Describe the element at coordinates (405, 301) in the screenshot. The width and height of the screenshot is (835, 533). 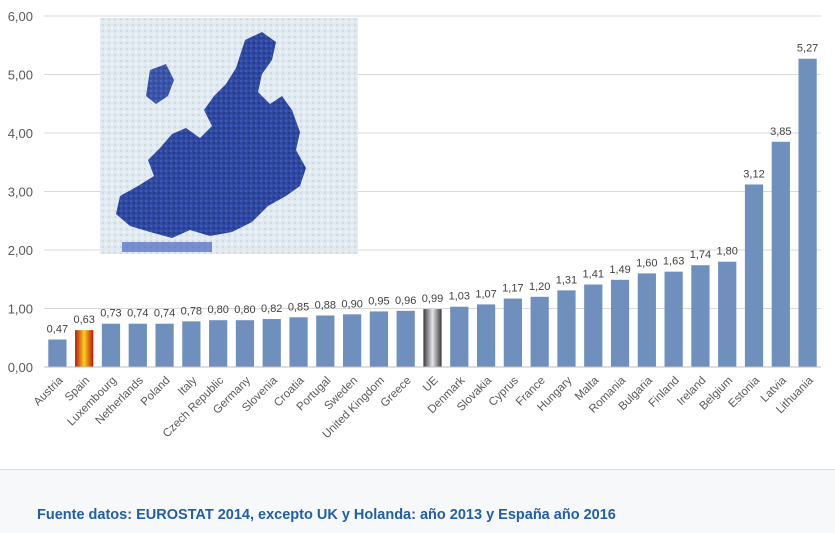
I see `data-label: 0,96` at that location.